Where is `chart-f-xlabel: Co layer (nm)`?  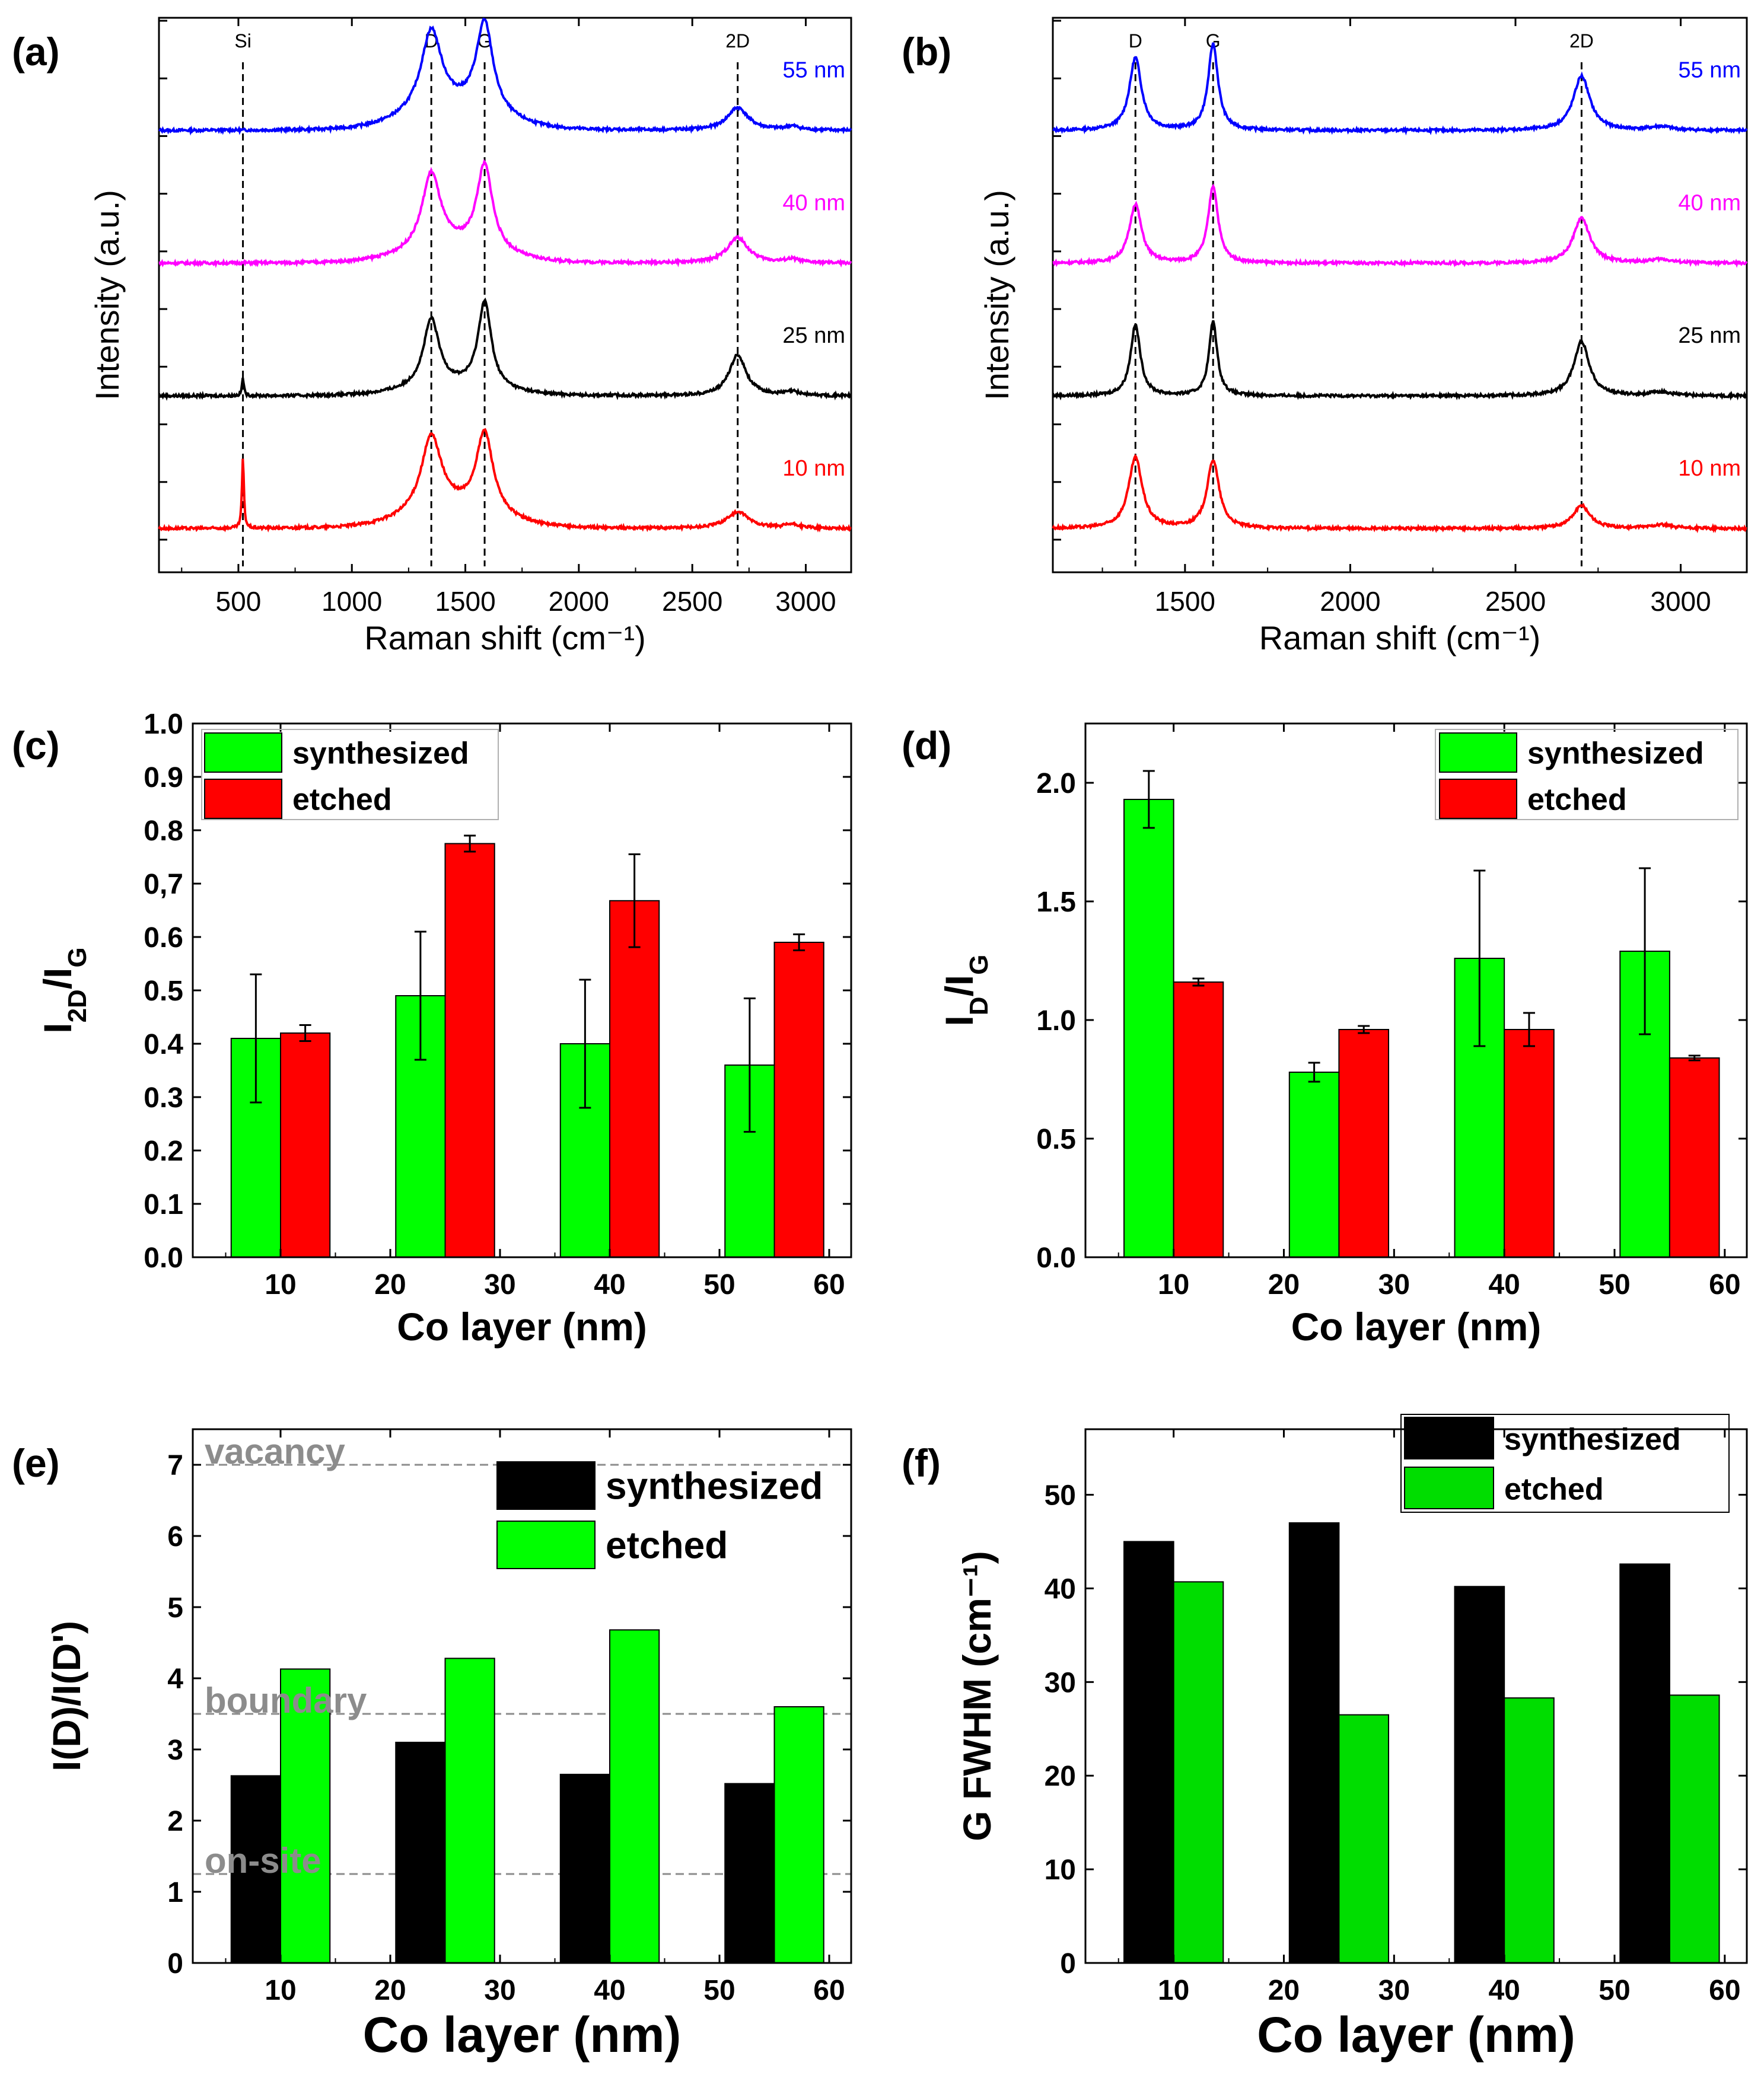
chart-f-xlabel: Co layer (nm) is located at coordinates (1416, 2035).